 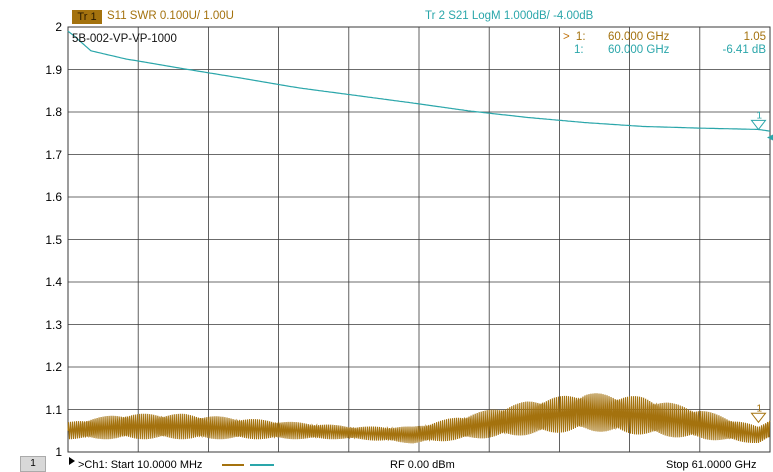 I want to click on start-arrow-icon, so click(x=72, y=461).